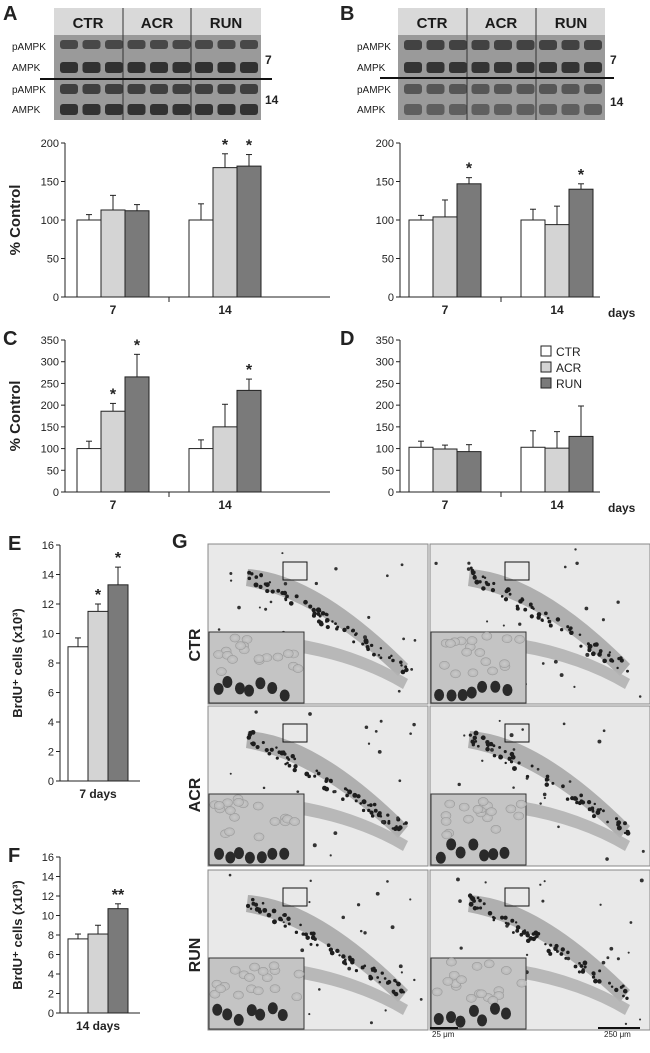 This screenshot has width=650, height=1053. What do you see at coordinates (48, 546) in the screenshot?
I see `y-tick-label: 16` at bounding box center [48, 546].